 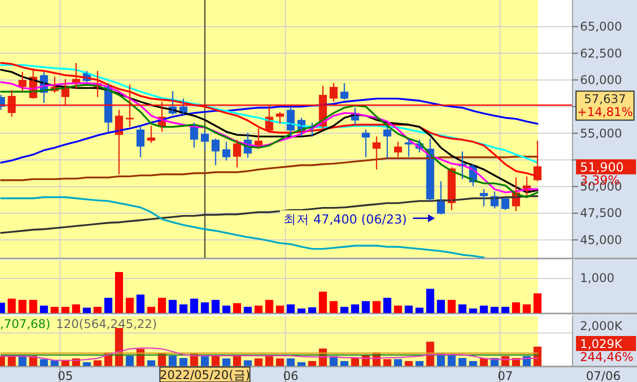 What do you see at coordinates (601, 27) in the screenshot?
I see `y-tick-label: 65,000` at bounding box center [601, 27].